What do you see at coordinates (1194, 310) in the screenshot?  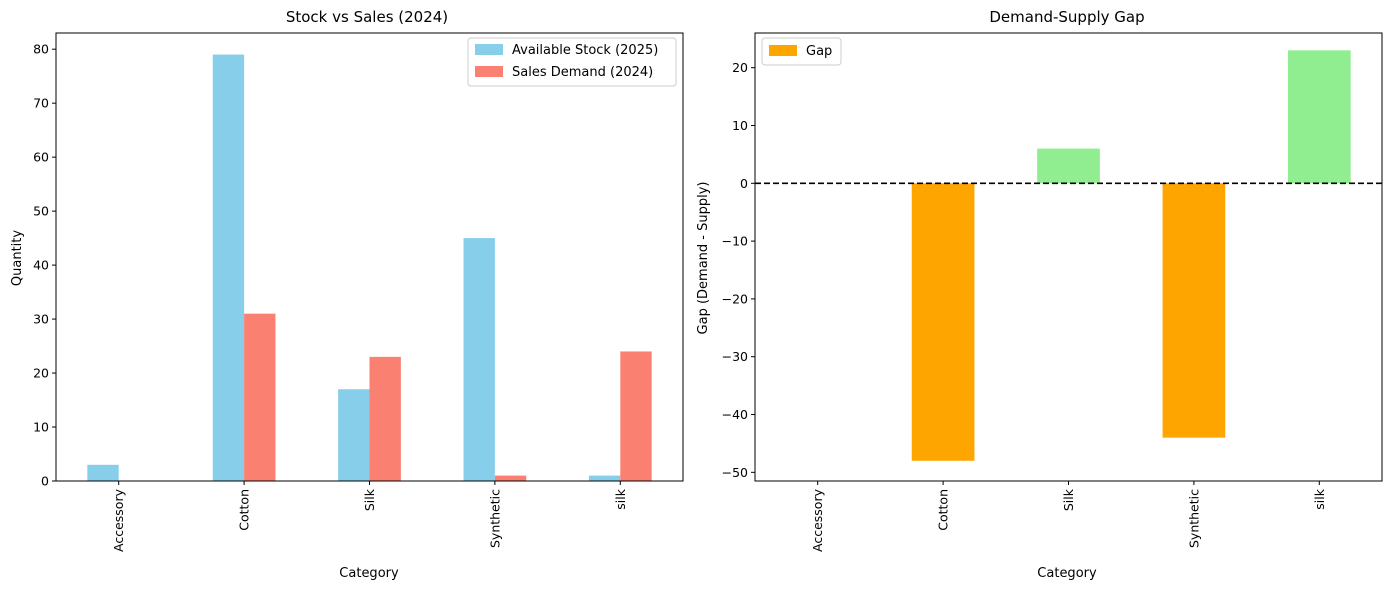 I see `bar-synthetic-gap` at bounding box center [1194, 310].